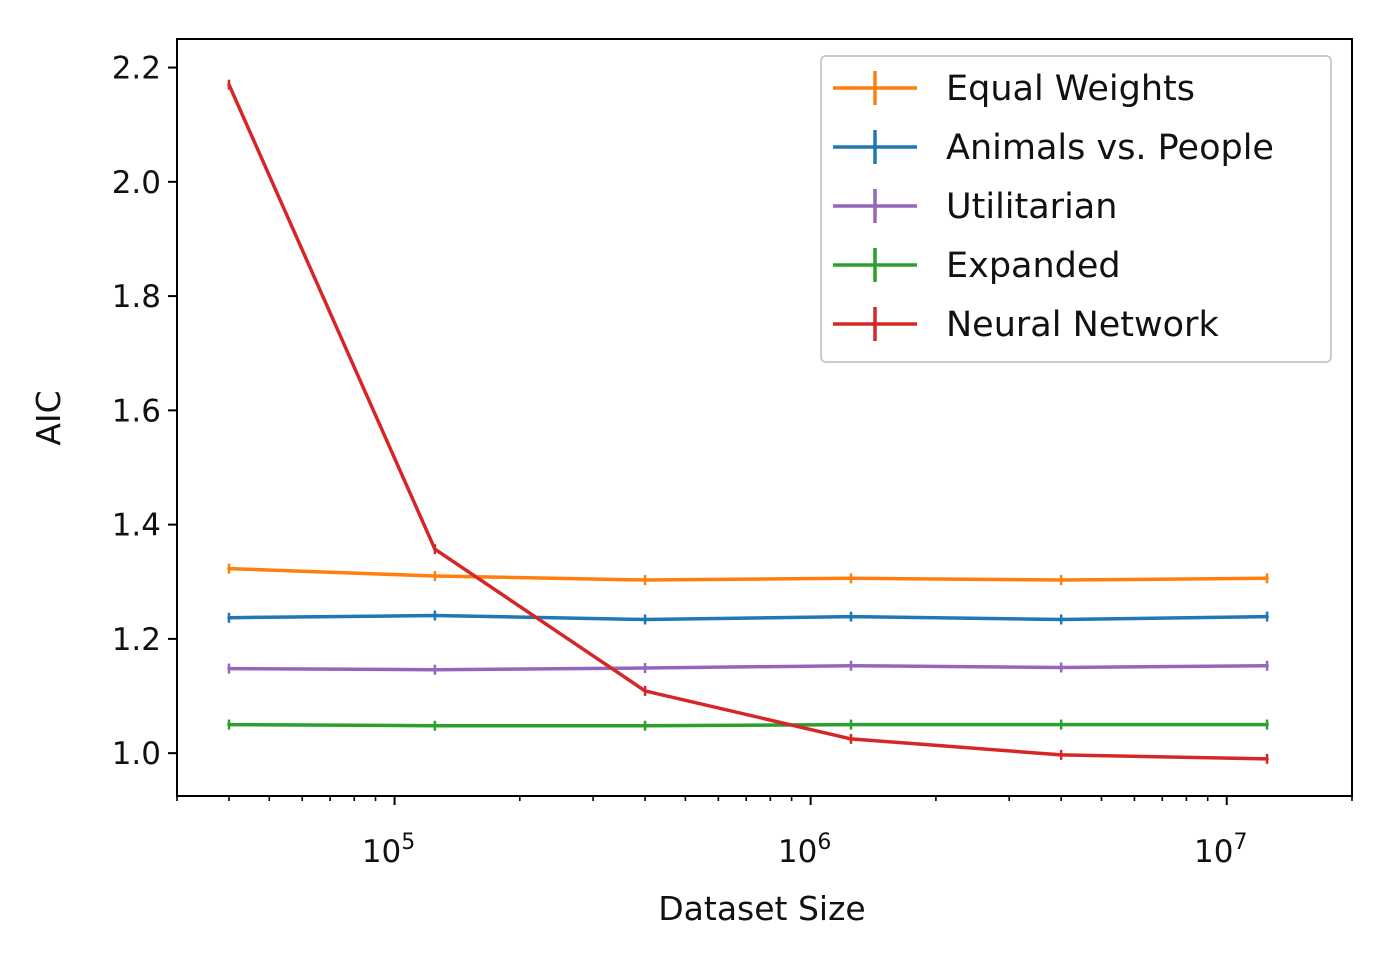 This screenshot has height=955, width=1395. Describe the element at coordinates (748, 617) in the screenshot. I see `series-line-animals-vs-people` at that location.